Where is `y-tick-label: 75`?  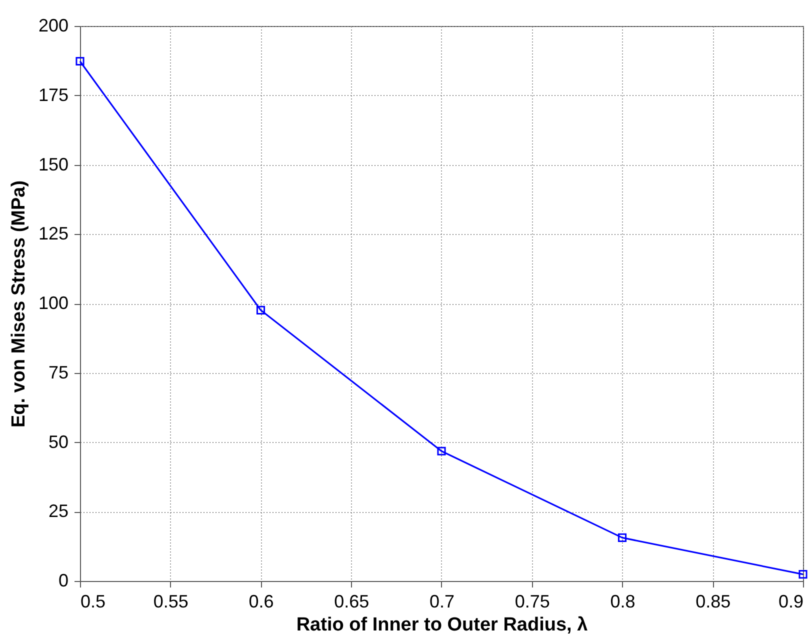
y-tick-label: 75 is located at coordinates (58, 372).